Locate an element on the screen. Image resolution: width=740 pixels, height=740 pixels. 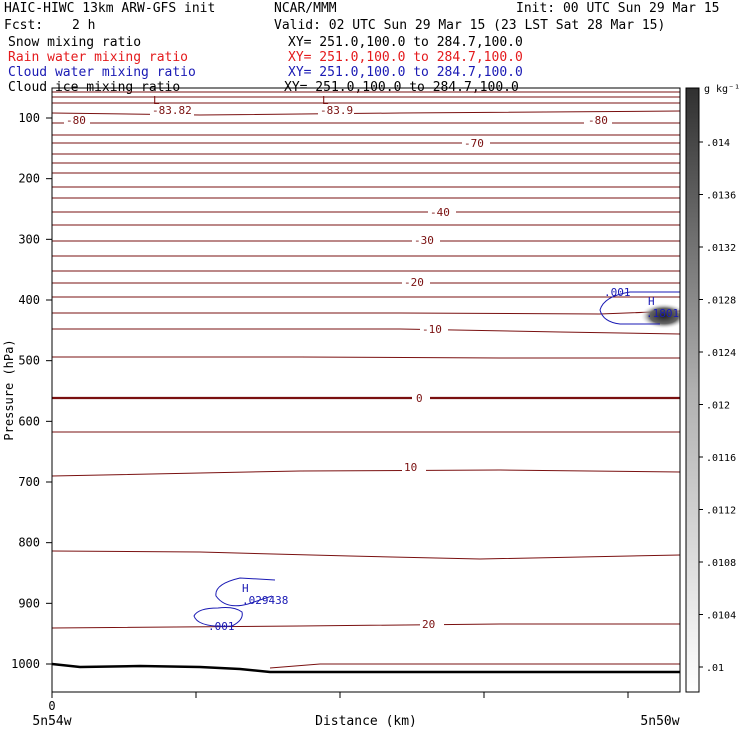
colorbar-tick-label: .012 is located at coordinates (718, 406).